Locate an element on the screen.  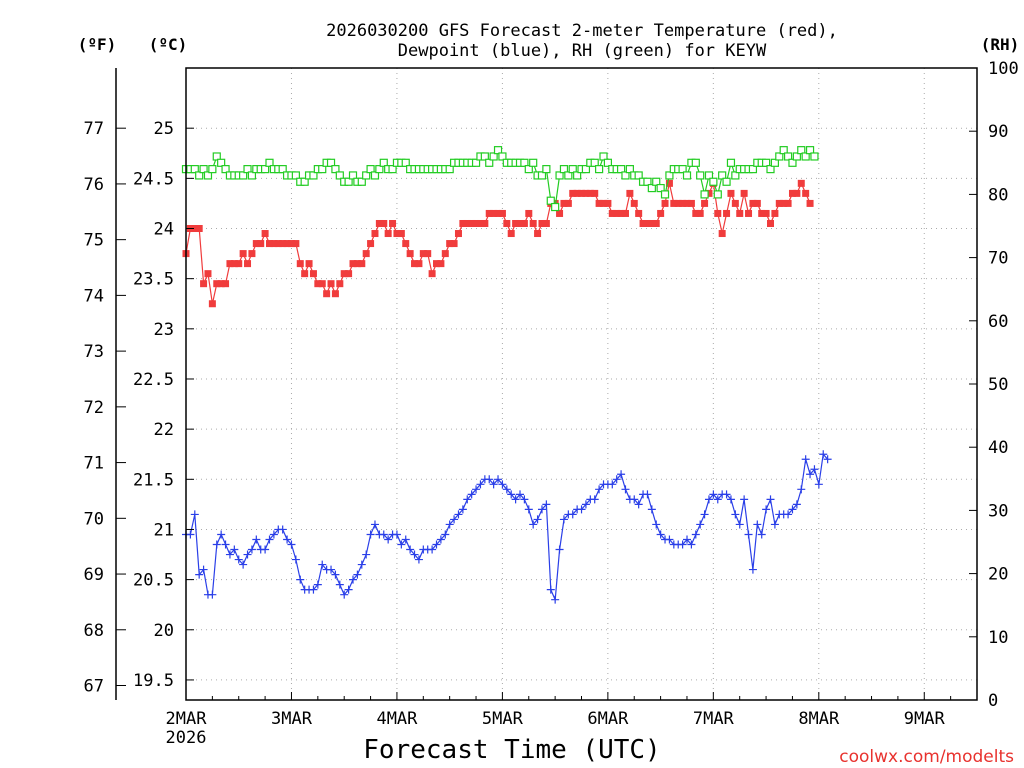
day-tick-label: 6MAR is located at coordinates (608, 719).